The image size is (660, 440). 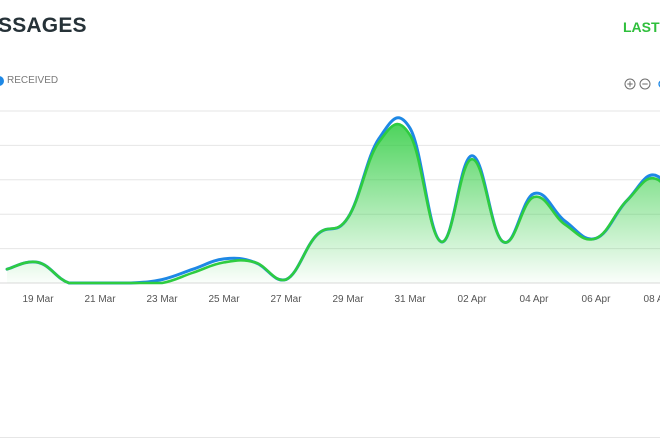 What do you see at coordinates (410, 299) in the screenshot?
I see `x-tick-label: 31 Mar` at bounding box center [410, 299].